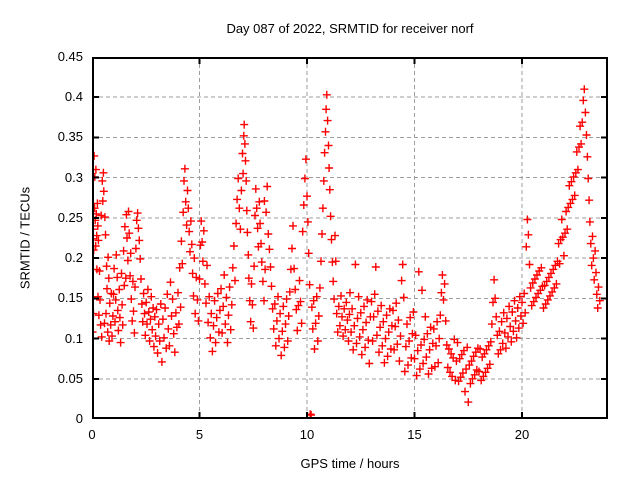 Image resolution: width=640 pixels, height=480 pixels. What do you see at coordinates (25, 238) in the screenshot?
I see `y-axis-label: SRMTID / TECUs` at bounding box center [25, 238].